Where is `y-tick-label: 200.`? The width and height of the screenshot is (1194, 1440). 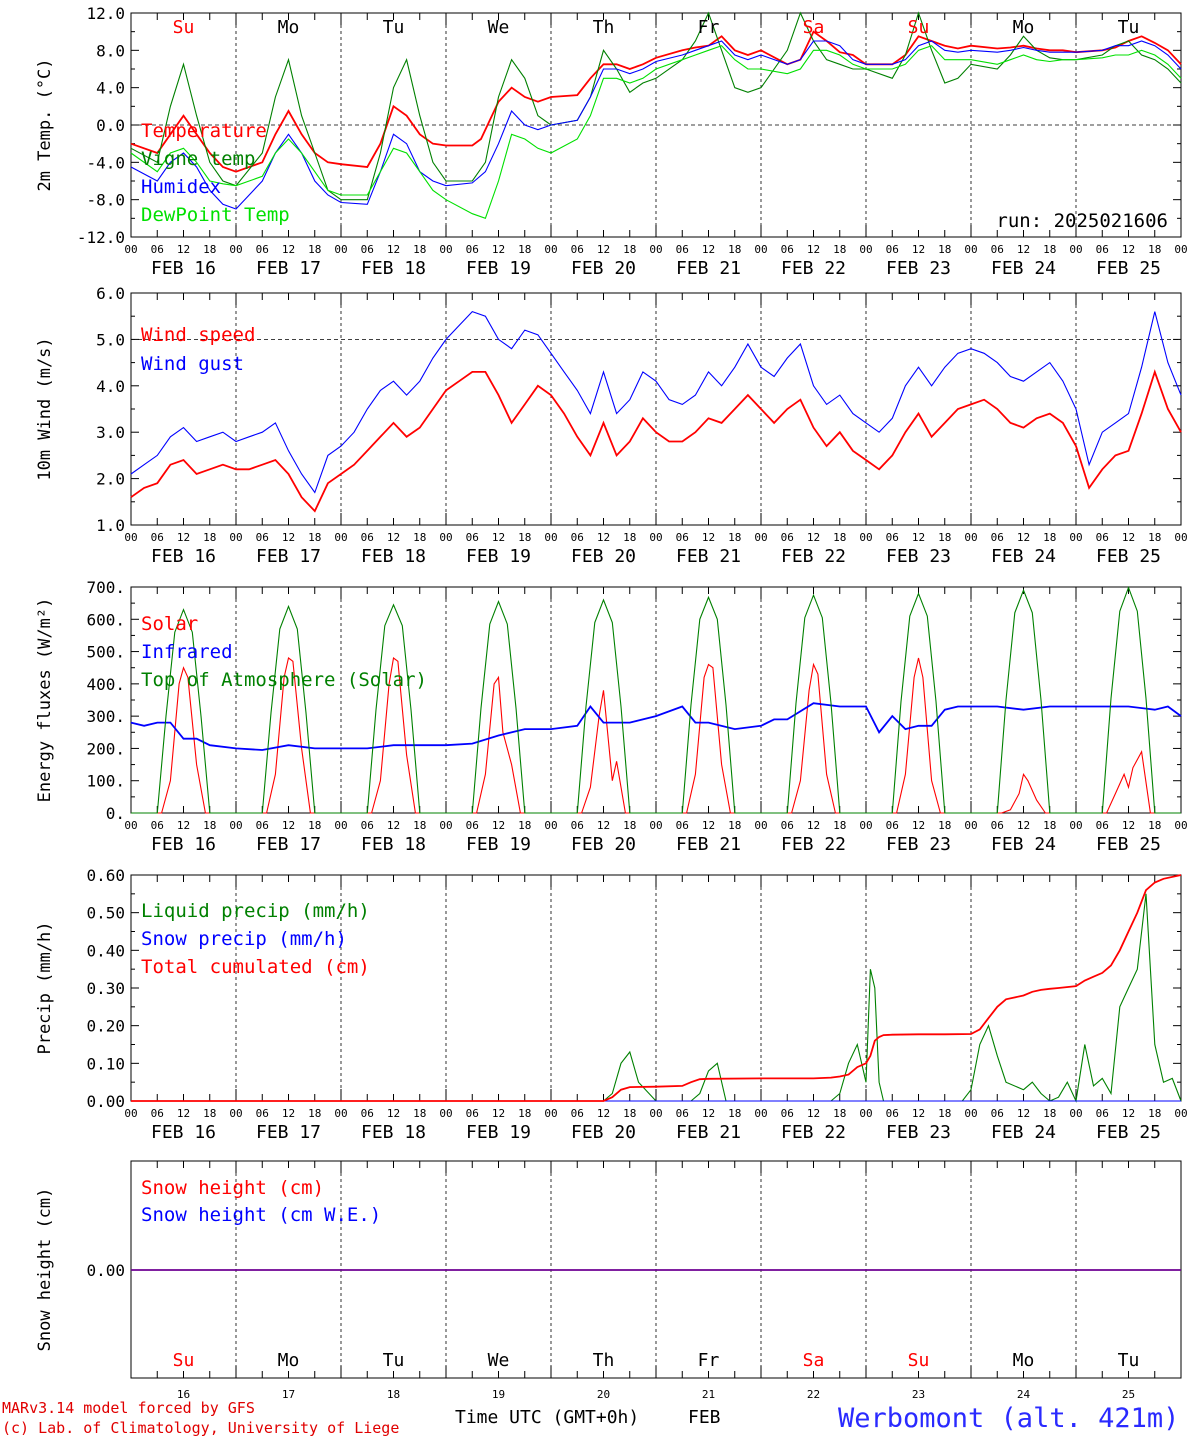
y-tick-label: 200. is located at coordinates (105, 748).